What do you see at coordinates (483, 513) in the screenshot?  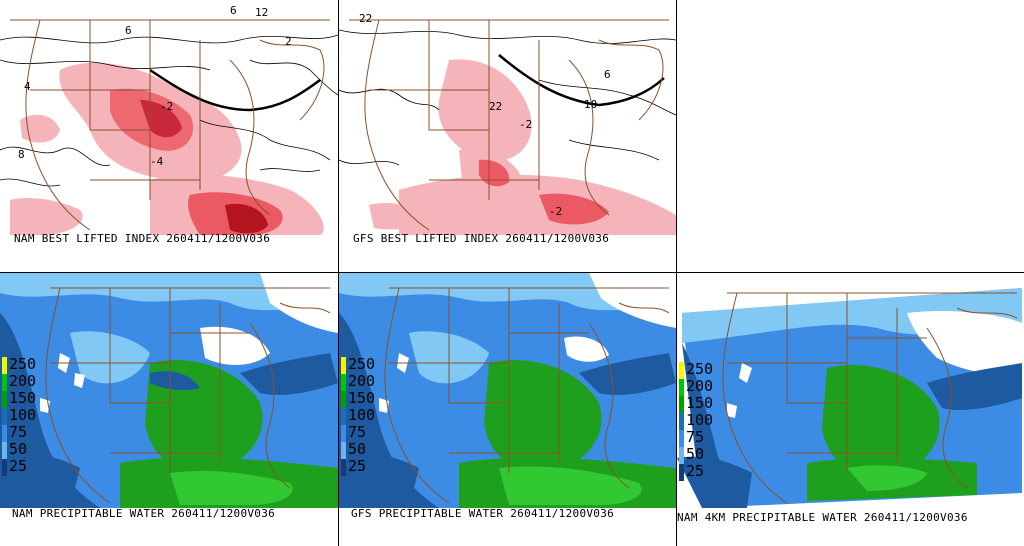 I see `panel-caption: GFS PRECIPITABLE WATER 260411/1200V036` at bounding box center [483, 513].